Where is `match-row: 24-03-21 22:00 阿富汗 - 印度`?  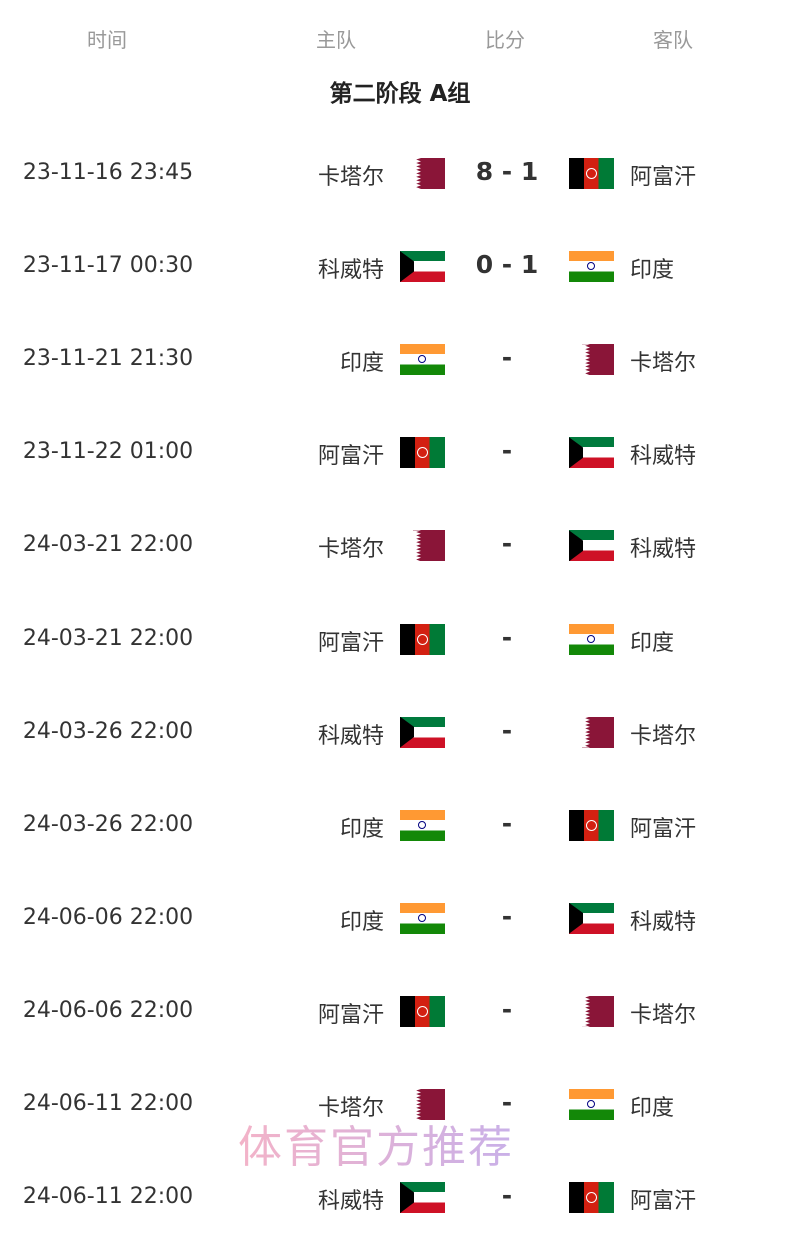
match-row: 24-03-21 22:00 阿富汗 - 印度 is located at coordinates (400, 639).